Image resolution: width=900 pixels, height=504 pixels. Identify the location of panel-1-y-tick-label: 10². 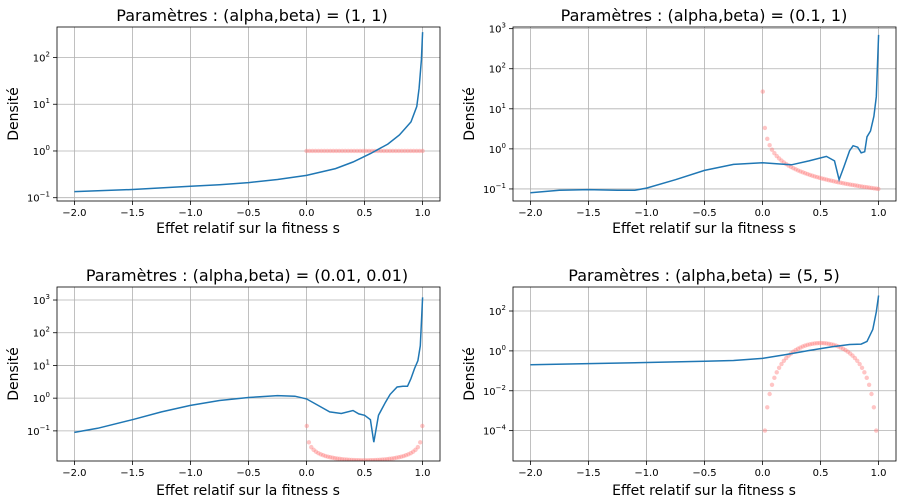
(41, 58).